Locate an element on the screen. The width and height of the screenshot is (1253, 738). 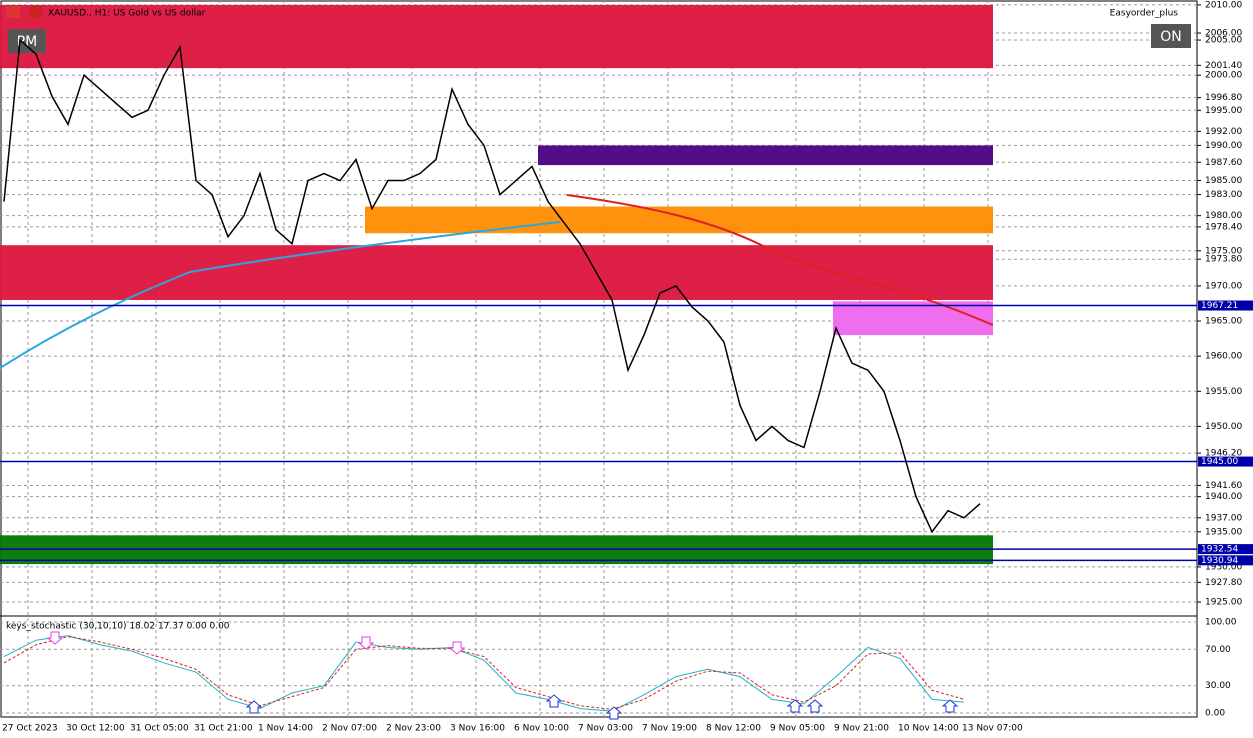
pm-button is located at coordinates (27, 41).